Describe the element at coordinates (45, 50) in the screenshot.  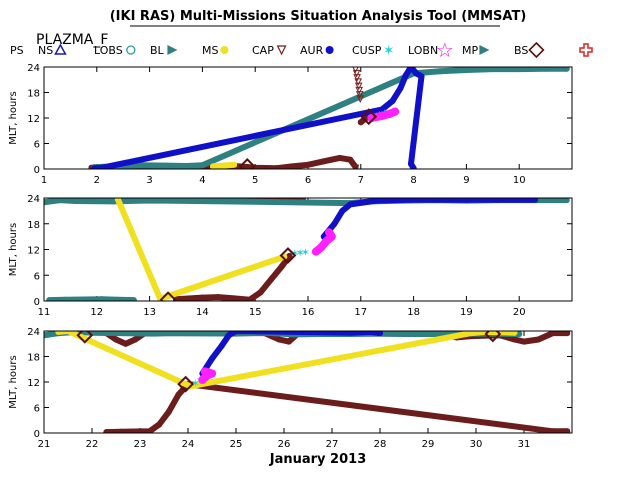
I see `legend-label: NS` at that location.